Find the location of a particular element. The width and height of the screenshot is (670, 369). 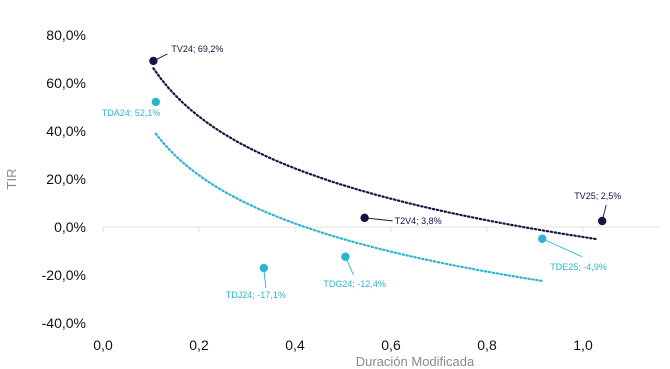

data-point-label: TDA24; 52,1% is located at coordinates (131, 113).